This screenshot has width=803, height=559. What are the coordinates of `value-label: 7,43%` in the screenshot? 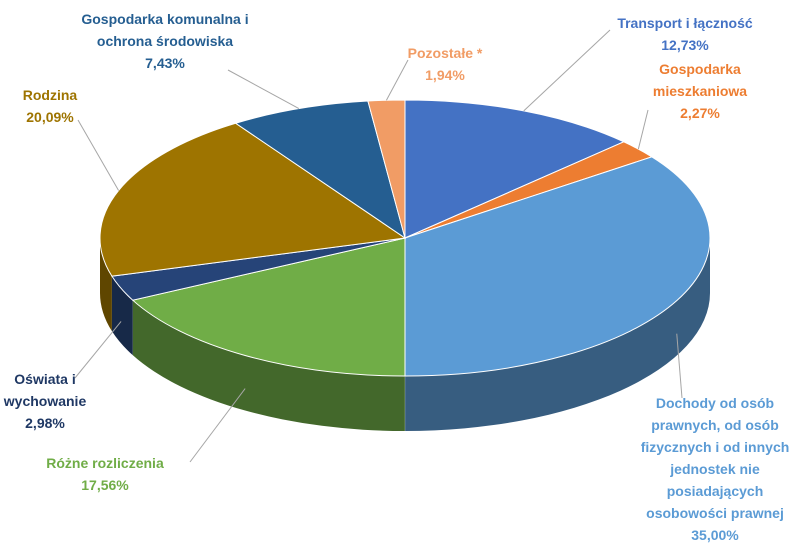 It's located at (165, 63).